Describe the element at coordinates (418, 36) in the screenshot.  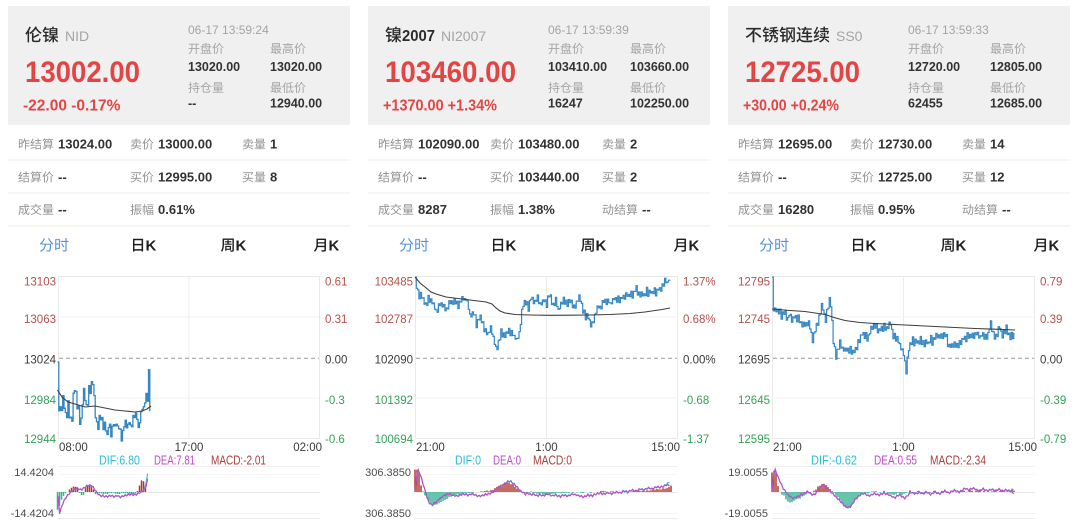
I see `svg-text: 2007` at that location.